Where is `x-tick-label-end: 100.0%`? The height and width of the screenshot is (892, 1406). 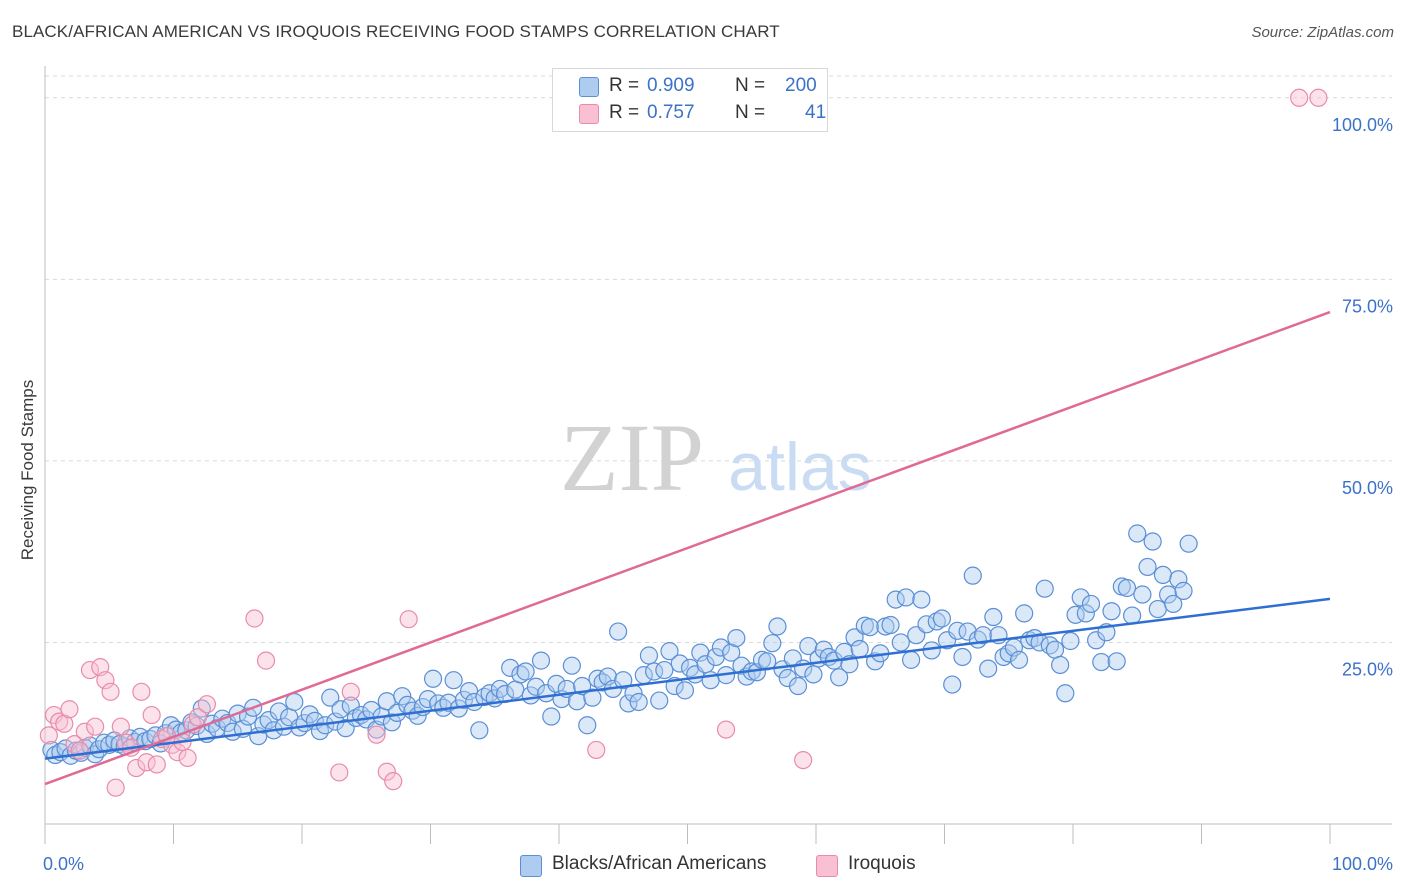 x-tick-label-end: 100.0% is located at coordinates (1362, 864).